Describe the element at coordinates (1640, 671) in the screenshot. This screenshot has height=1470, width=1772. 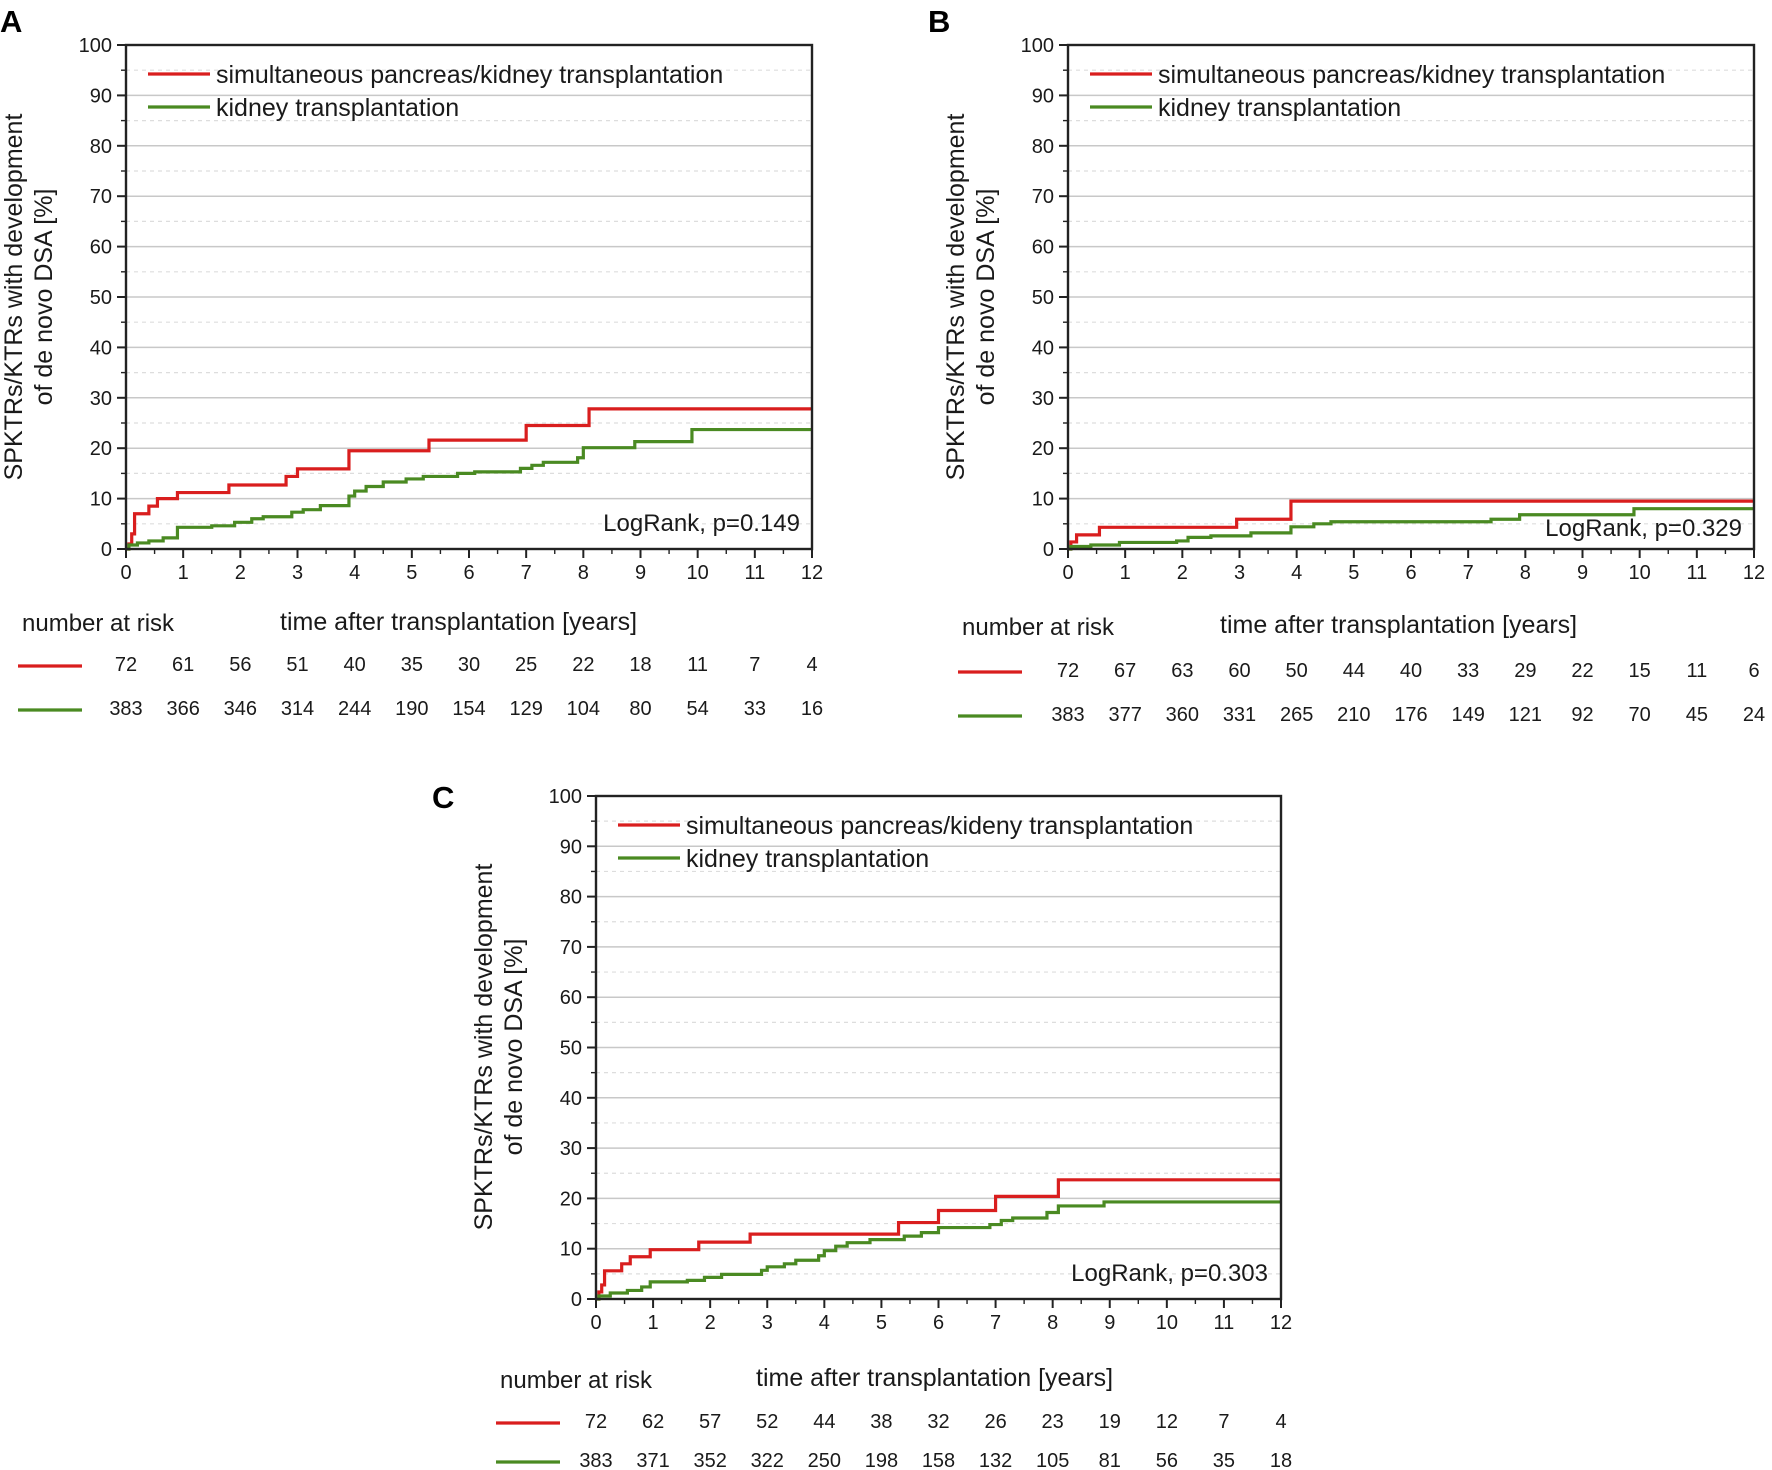
I see `risk-value-spk: 15` at that location.